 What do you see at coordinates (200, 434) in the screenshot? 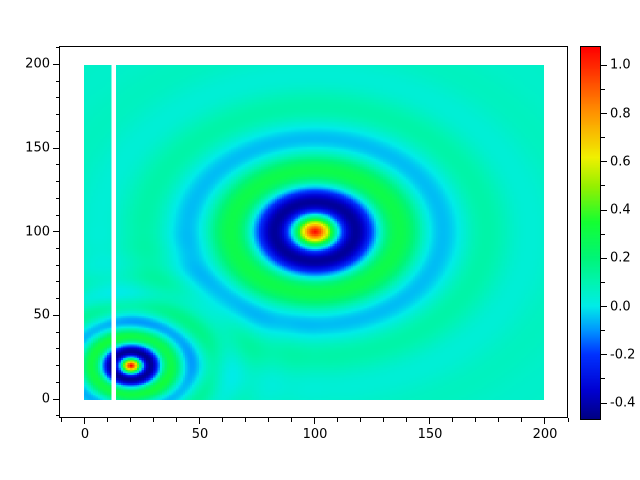
I see `x-tick-label: 50` at bounding box center [200, 434].